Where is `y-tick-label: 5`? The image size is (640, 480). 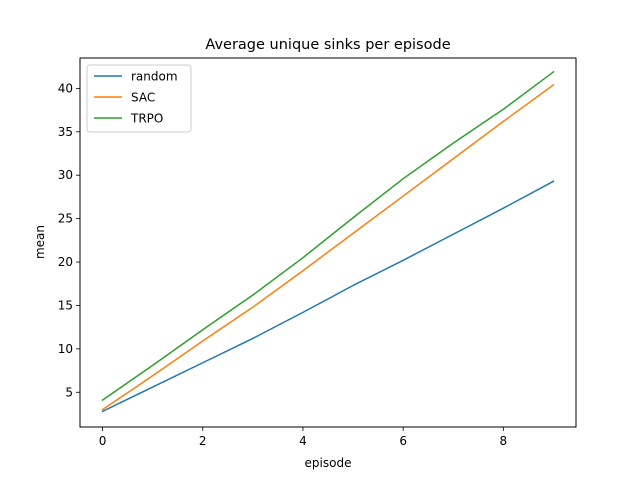
y-tick-label: 5 is located at coordinates (69, 392).